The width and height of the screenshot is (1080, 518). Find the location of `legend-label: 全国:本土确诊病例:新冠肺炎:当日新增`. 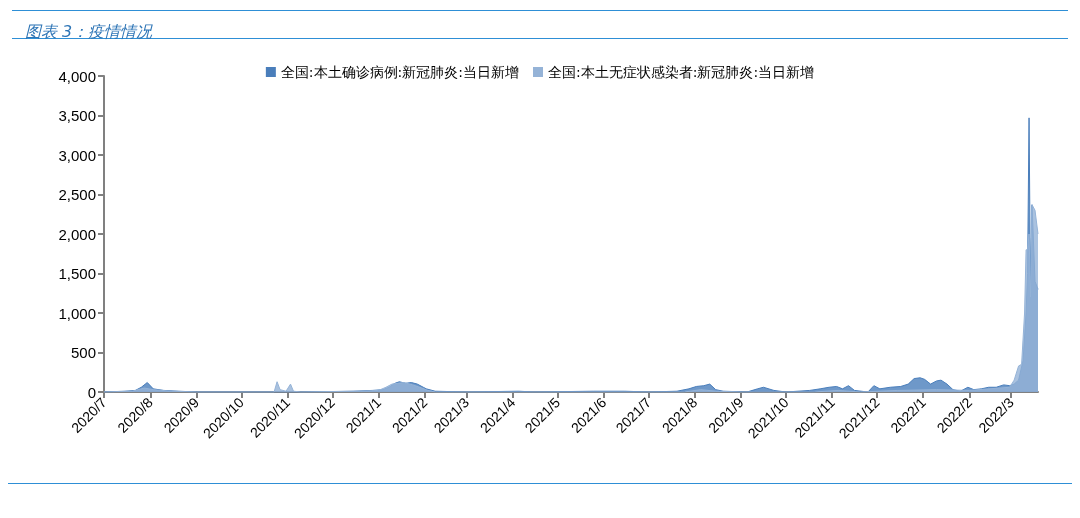

legend-label: 全国:本土确诊病例:新冠肺炎:当日新增 is located at coordinates (400, 72).